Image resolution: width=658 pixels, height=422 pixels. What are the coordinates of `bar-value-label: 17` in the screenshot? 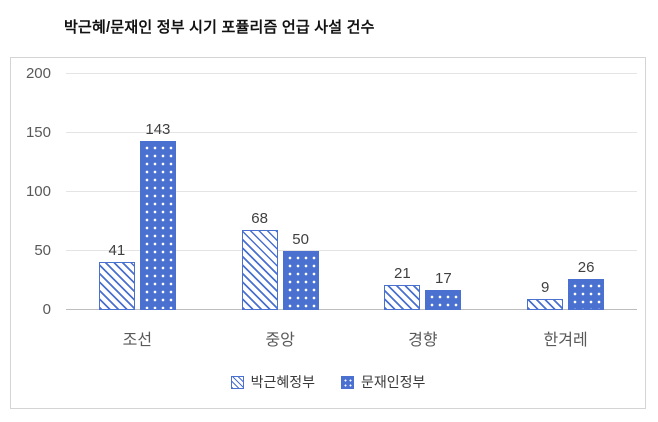 It's located at (443, 278).